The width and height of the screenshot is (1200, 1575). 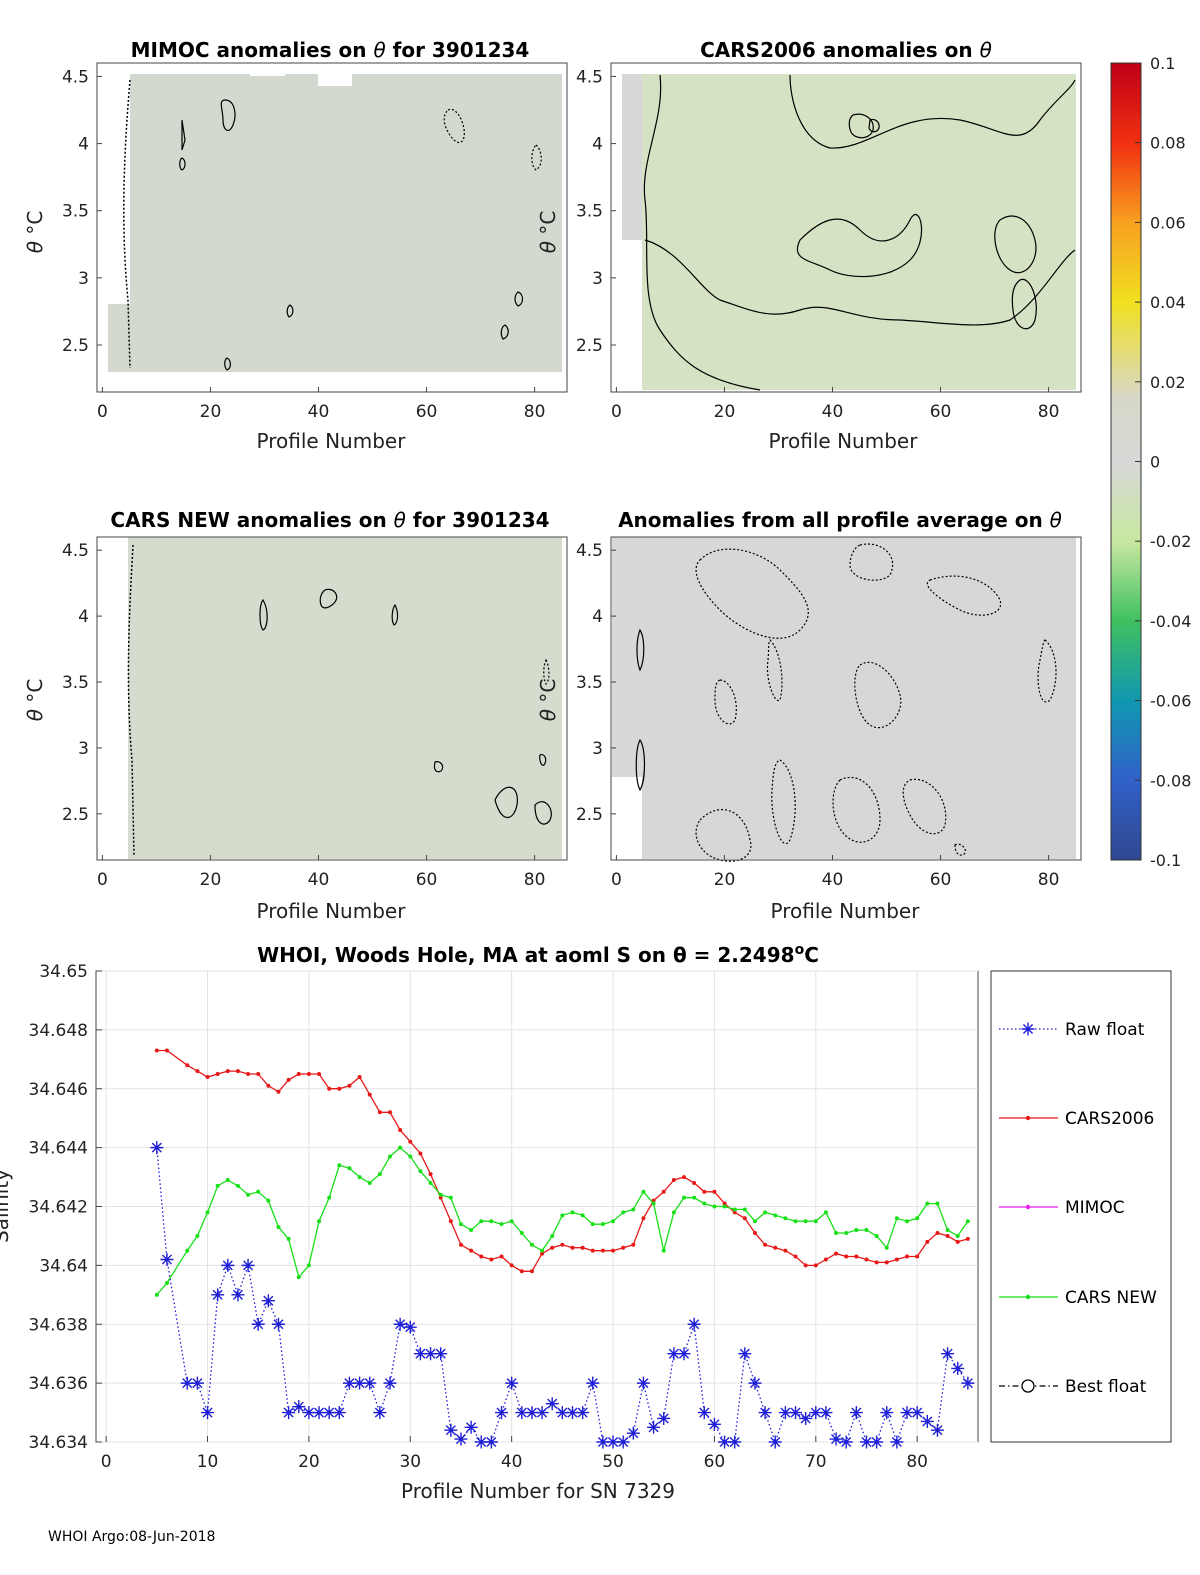 I want to click on mimoc-y-axis-label: θ °C, so click(x=35, y=232).